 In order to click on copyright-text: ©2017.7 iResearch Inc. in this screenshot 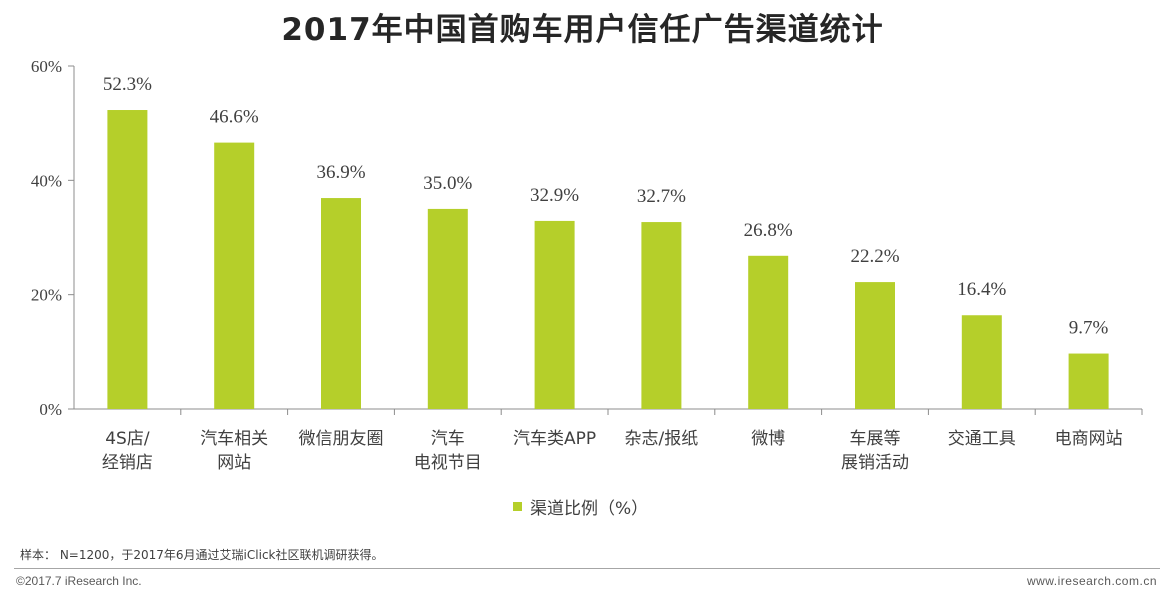, I will do `click(79, 581)`.